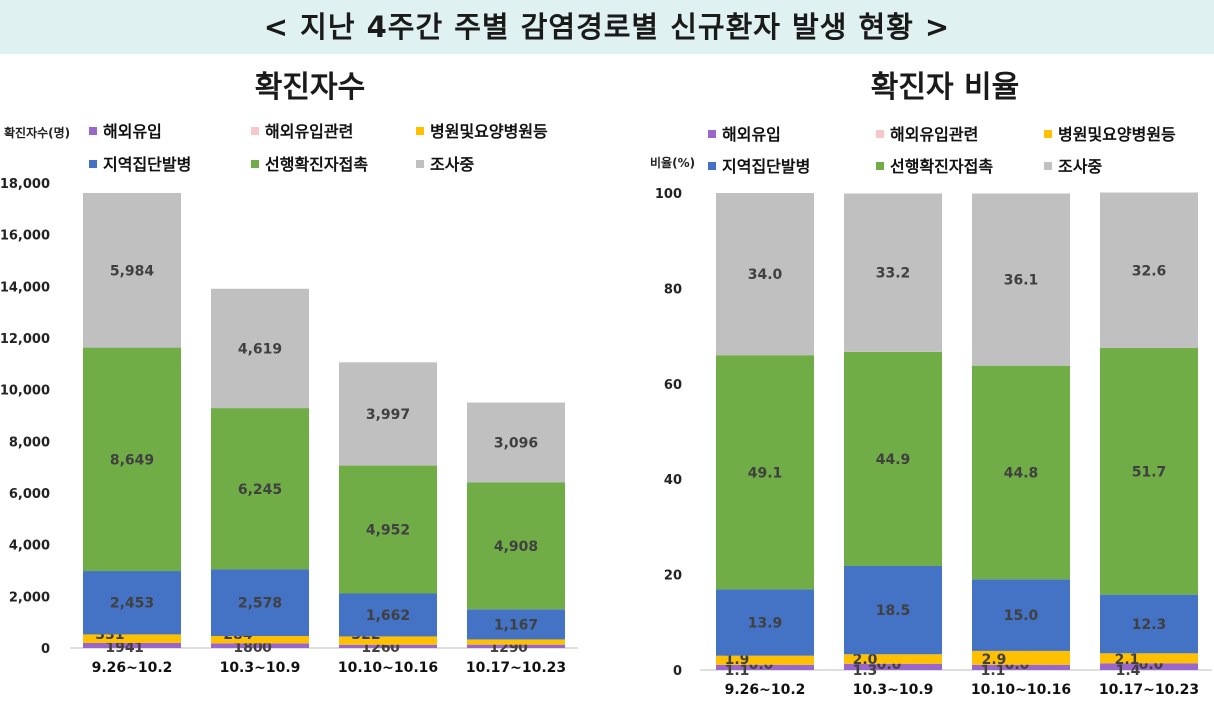 The height and width of the screenshot is (705, 1214). What do you see at coordinates (388, 668) in the screenshot?
I see `counts-x-tick-label: 10.10~10.16` at bounding box center [388, 668].